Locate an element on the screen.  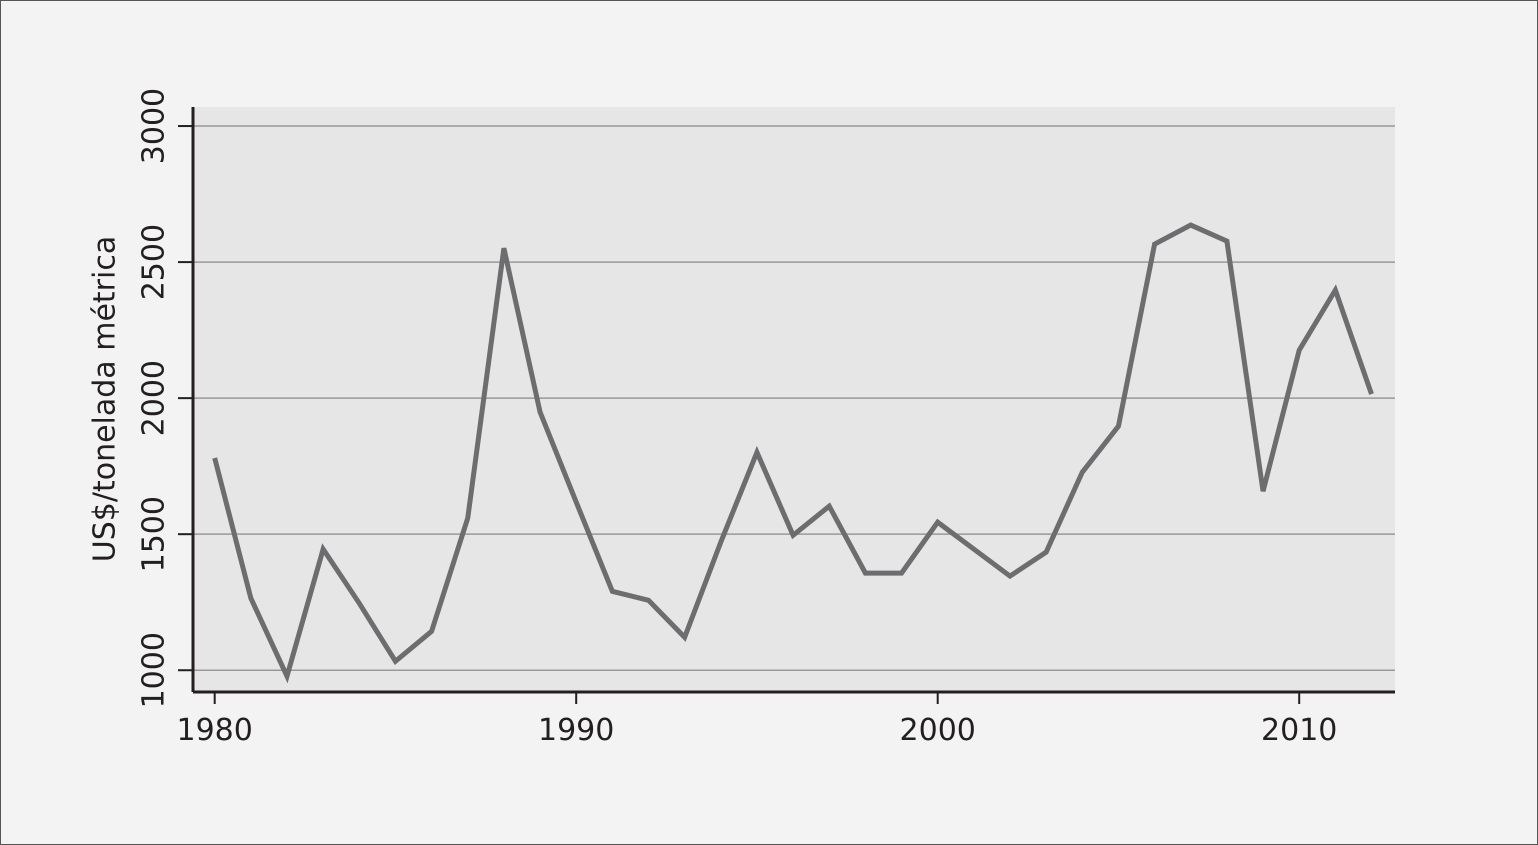
x-tick-label: 2000 is located at coordinates (938, 730).